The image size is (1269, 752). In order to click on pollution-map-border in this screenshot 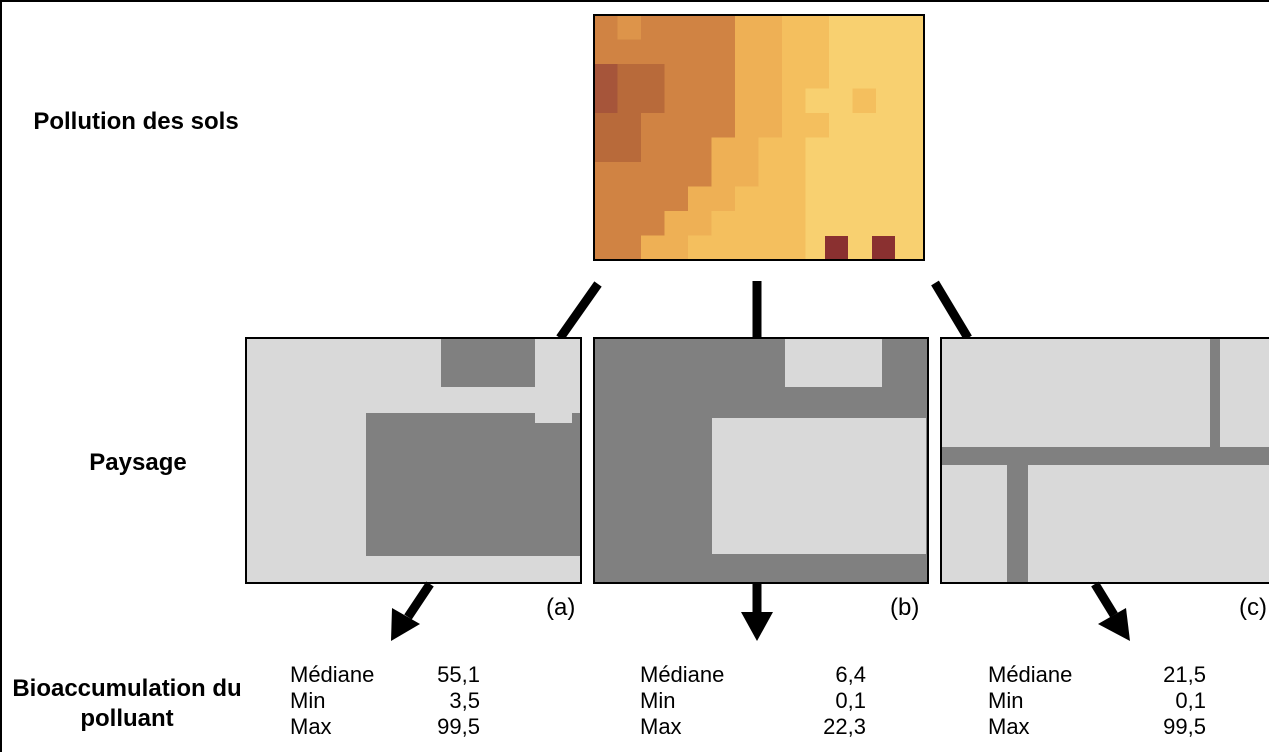, I will do `click(759, 137)`.